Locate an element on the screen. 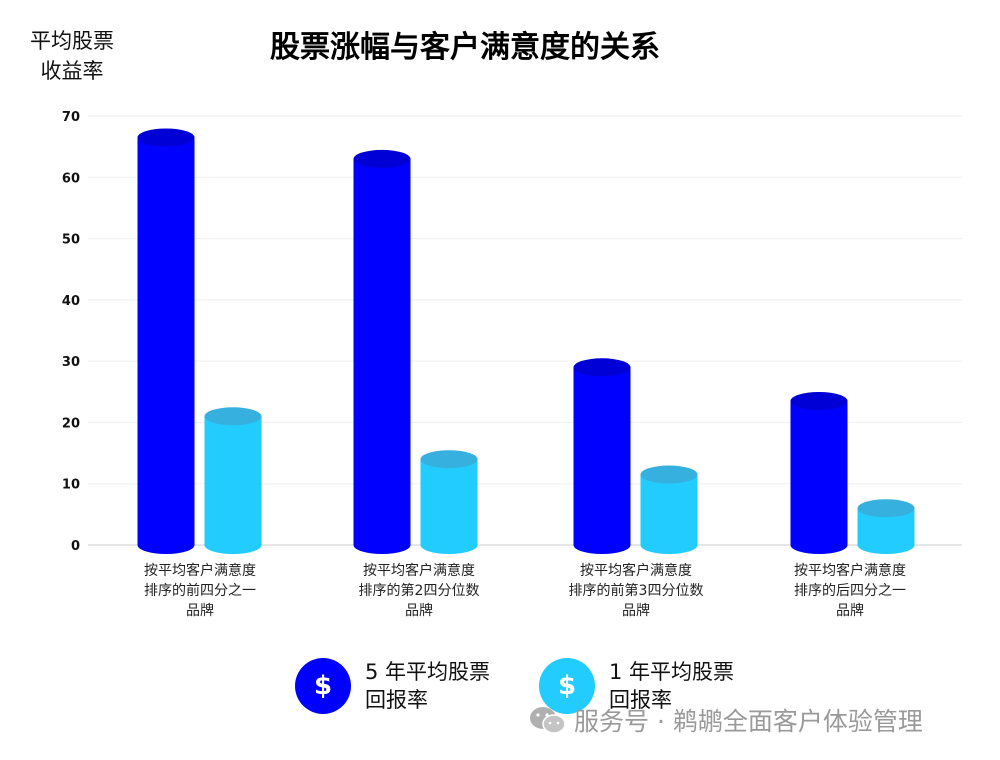  x-tick-line: 排序的后四分之一 is located at coordinates (850, 591).